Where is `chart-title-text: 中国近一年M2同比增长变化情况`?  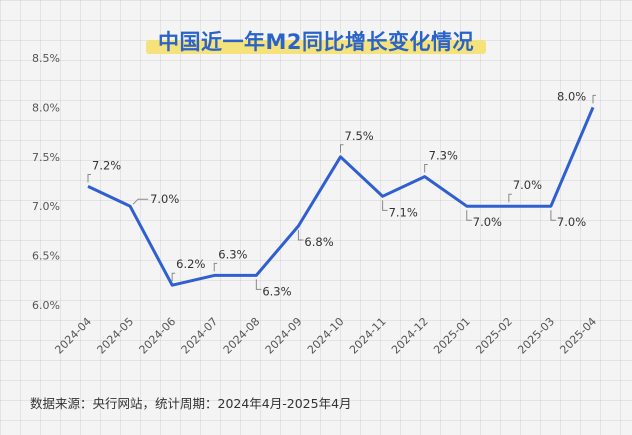 chart-title-text: 中国近一年M2同比增长变化情况 is located at coordinates (315, 42).